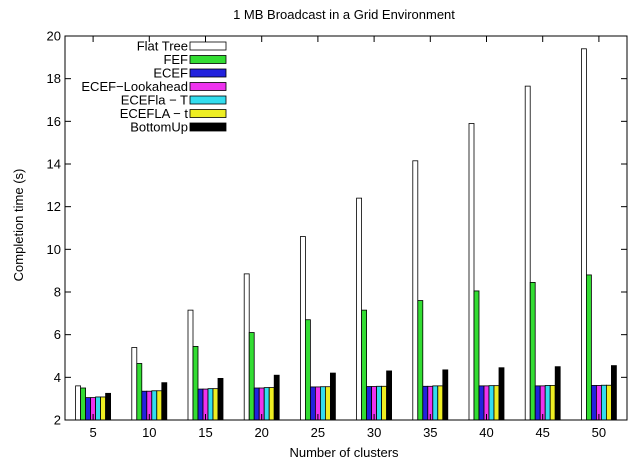  Describe the element at coordinates (57, 377) in the screenshot. I see `y-tick-label: 4` at that location.